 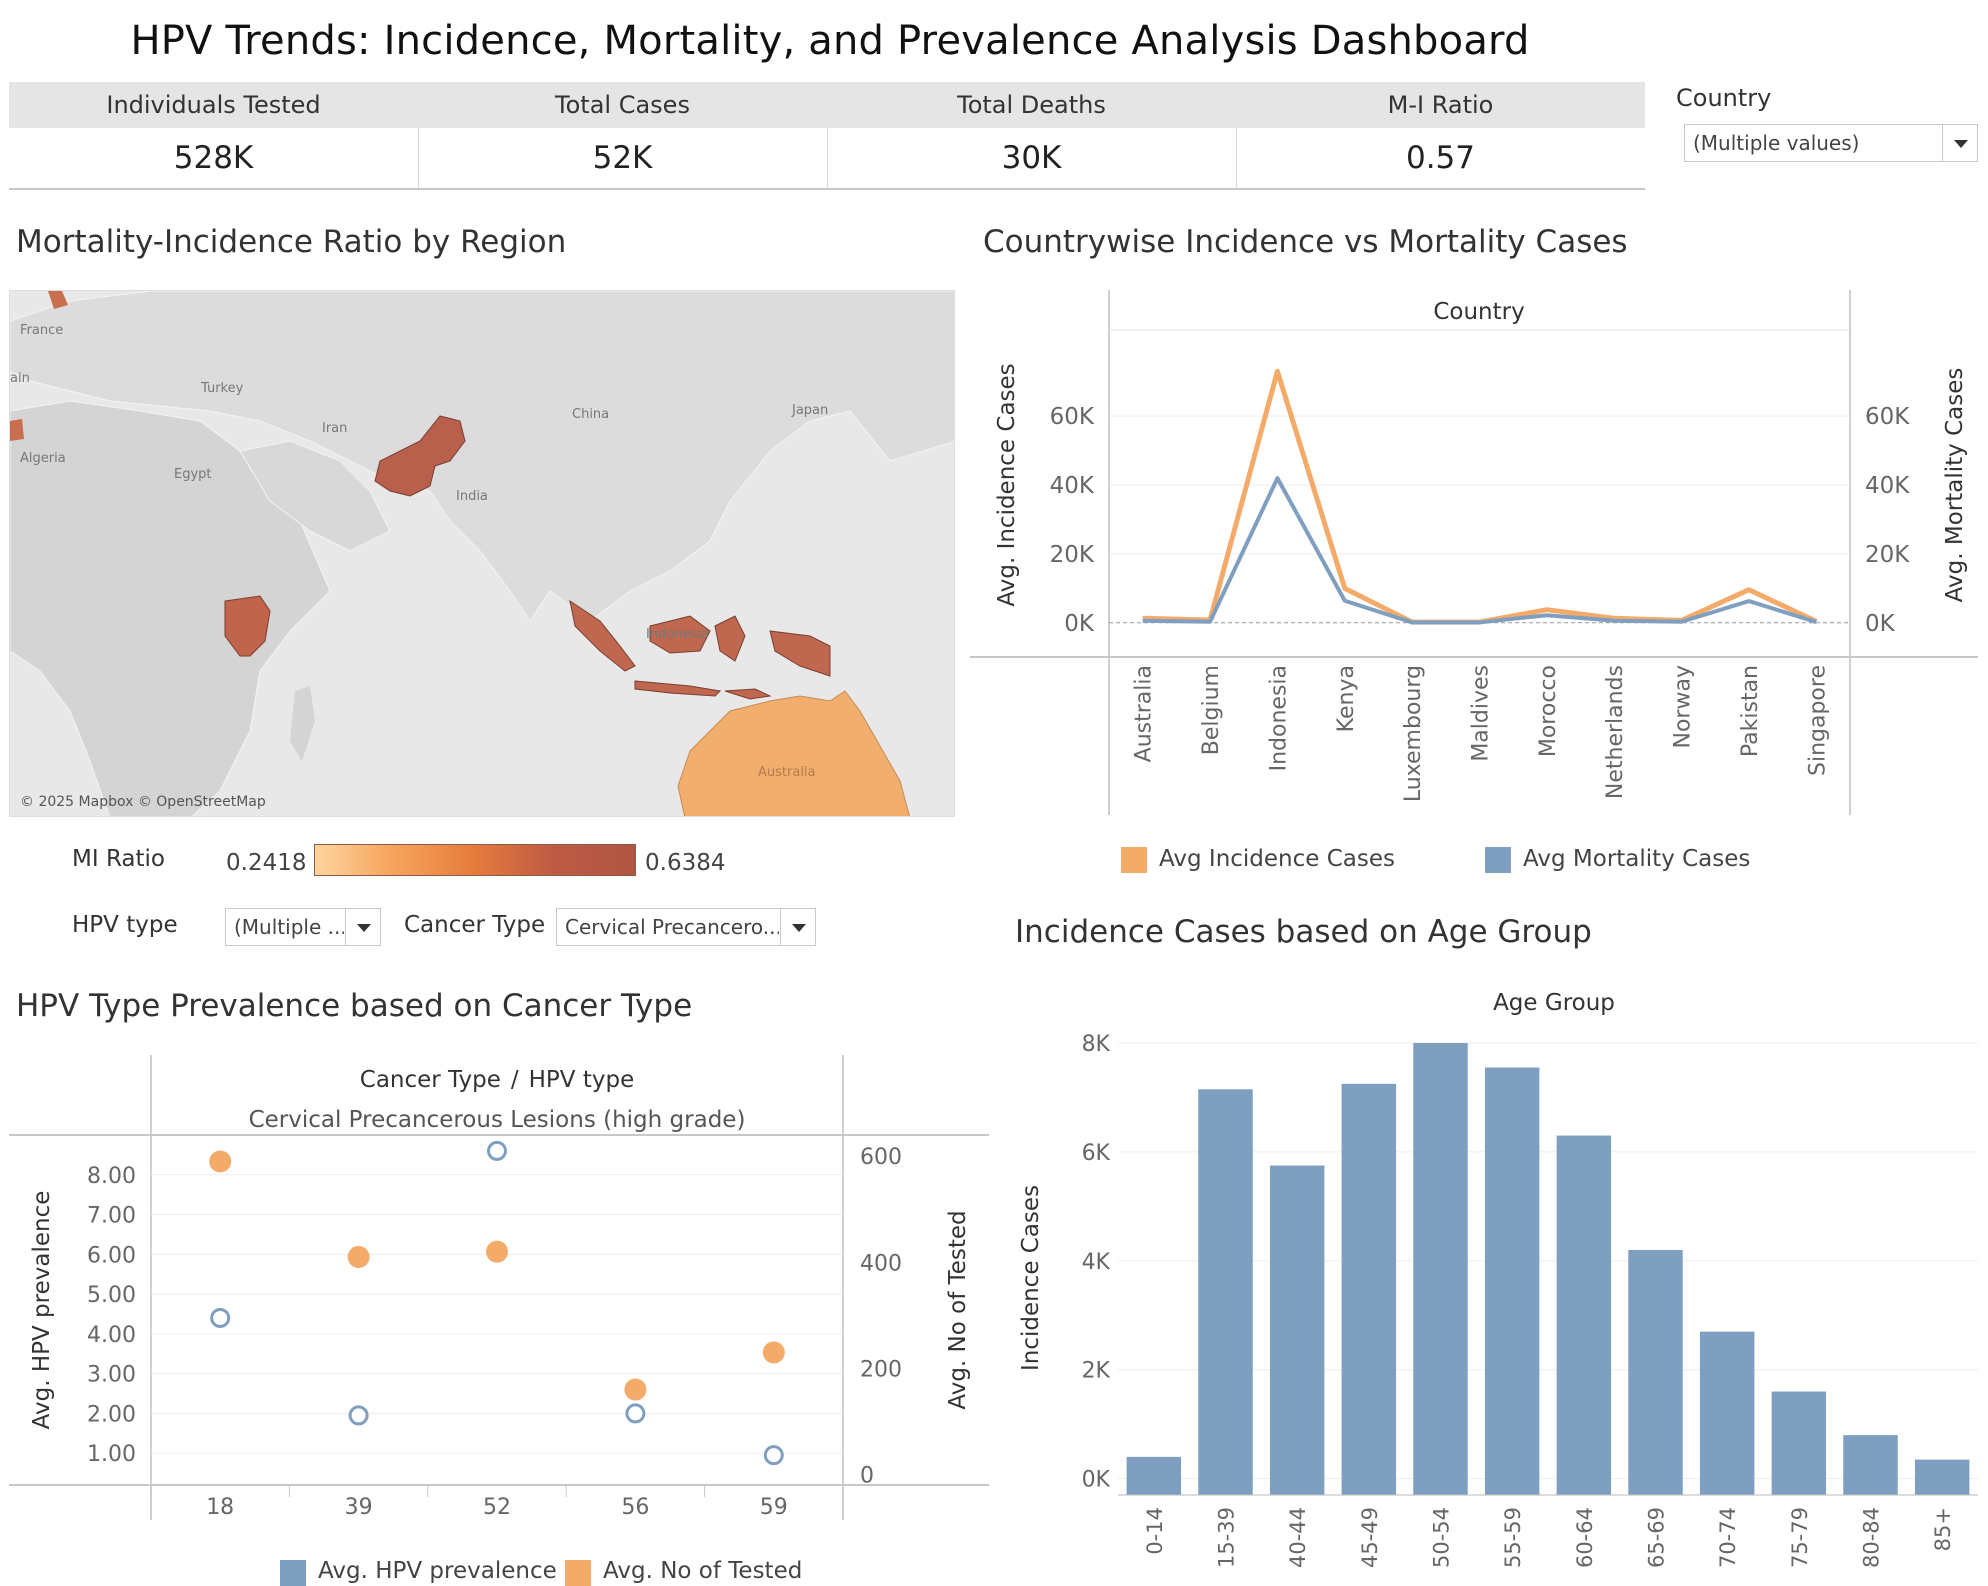 I want to click on legend-label-incidence: Avg Incidence Cases, so click(x=1277, y=859).